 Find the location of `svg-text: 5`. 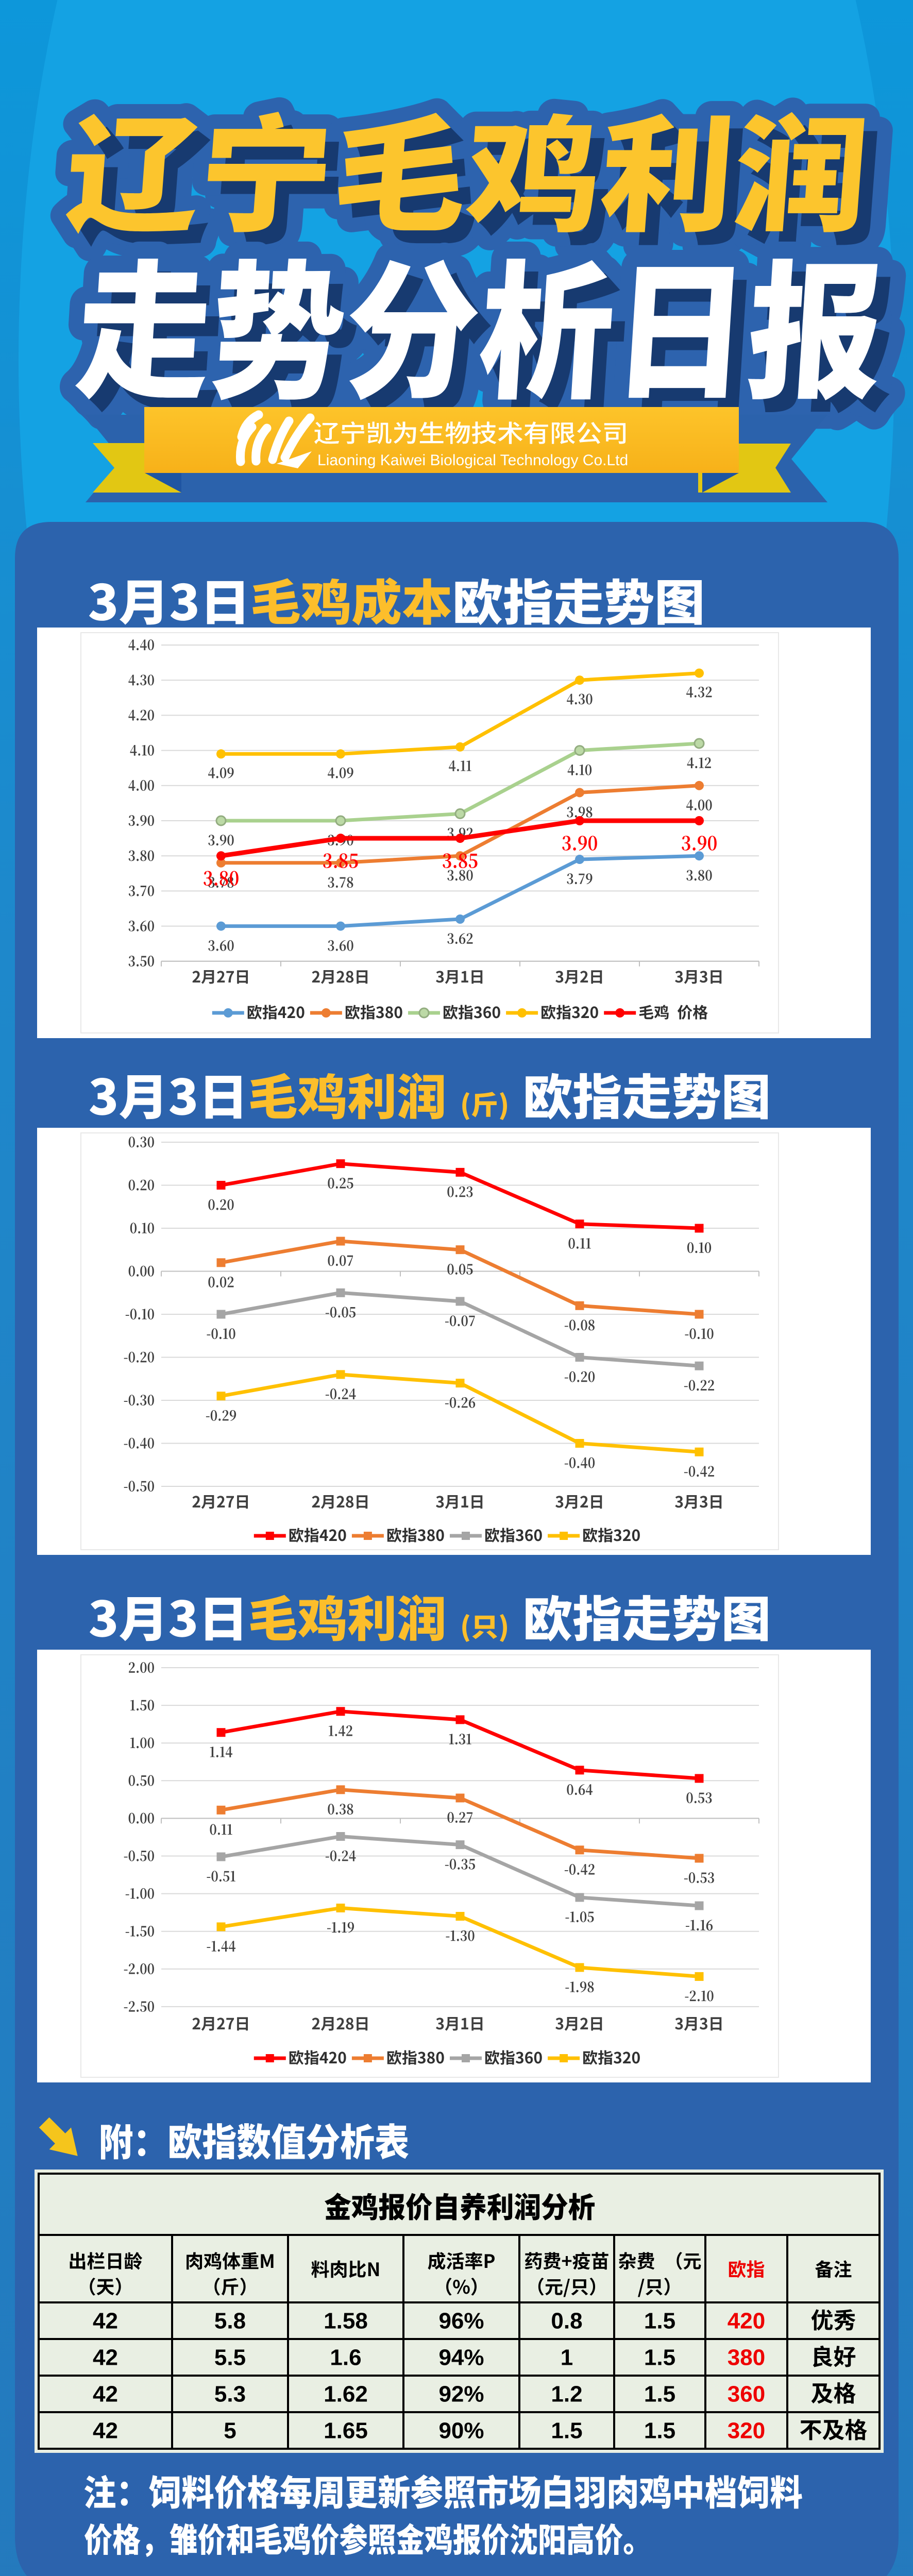

svg-text: 5 is located at coordinates (230, 2431).